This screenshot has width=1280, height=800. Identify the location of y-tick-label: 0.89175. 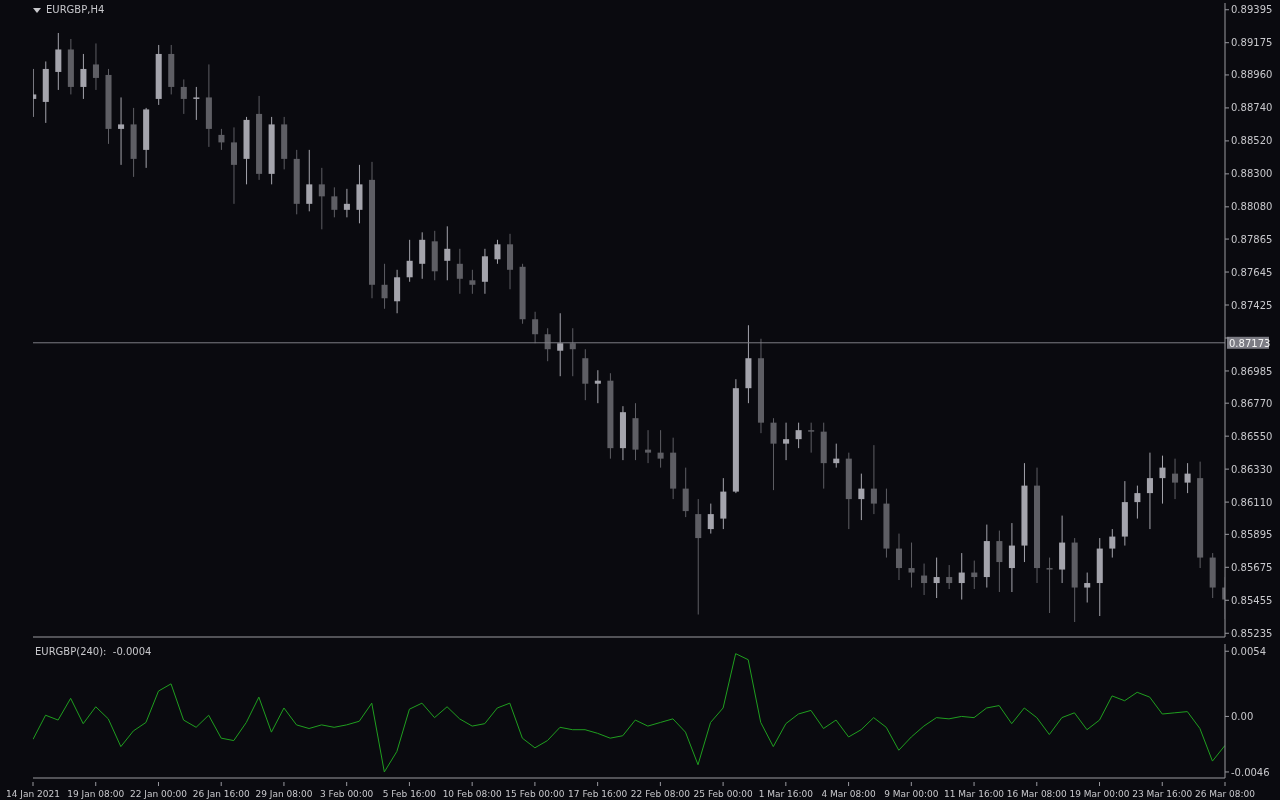
(1252, 43).